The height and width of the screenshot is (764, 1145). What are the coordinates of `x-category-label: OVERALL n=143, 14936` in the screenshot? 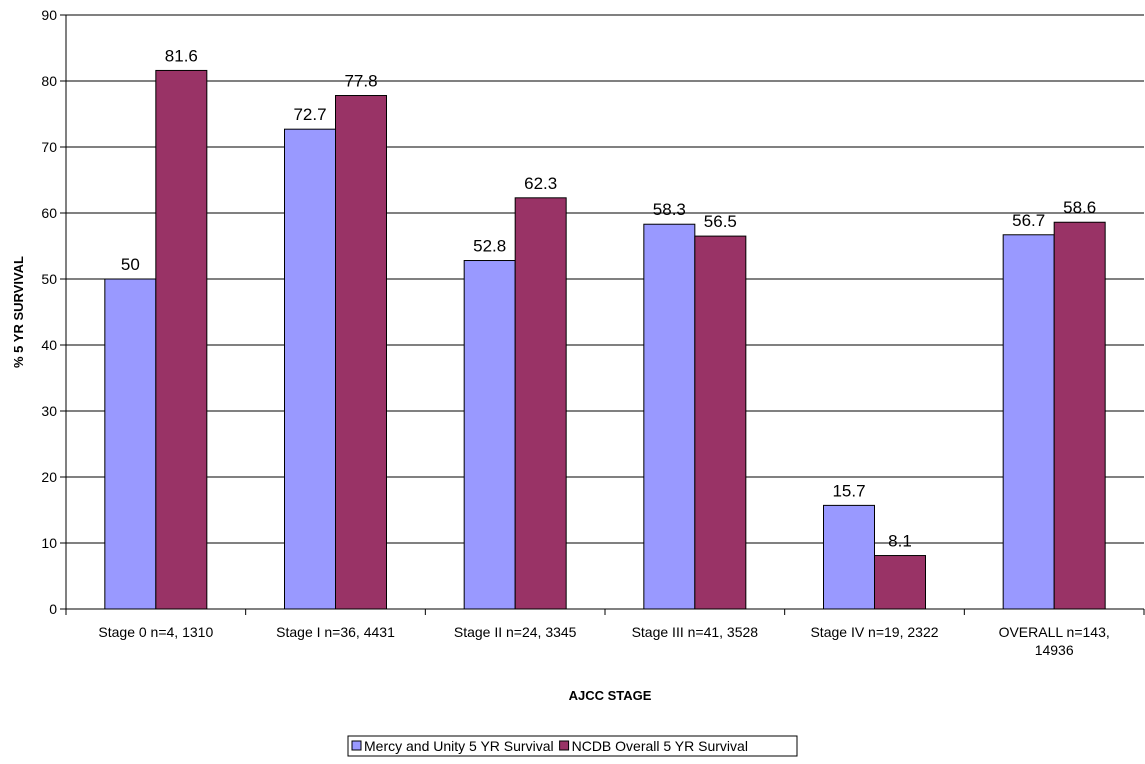 It's located at (1054, 641).